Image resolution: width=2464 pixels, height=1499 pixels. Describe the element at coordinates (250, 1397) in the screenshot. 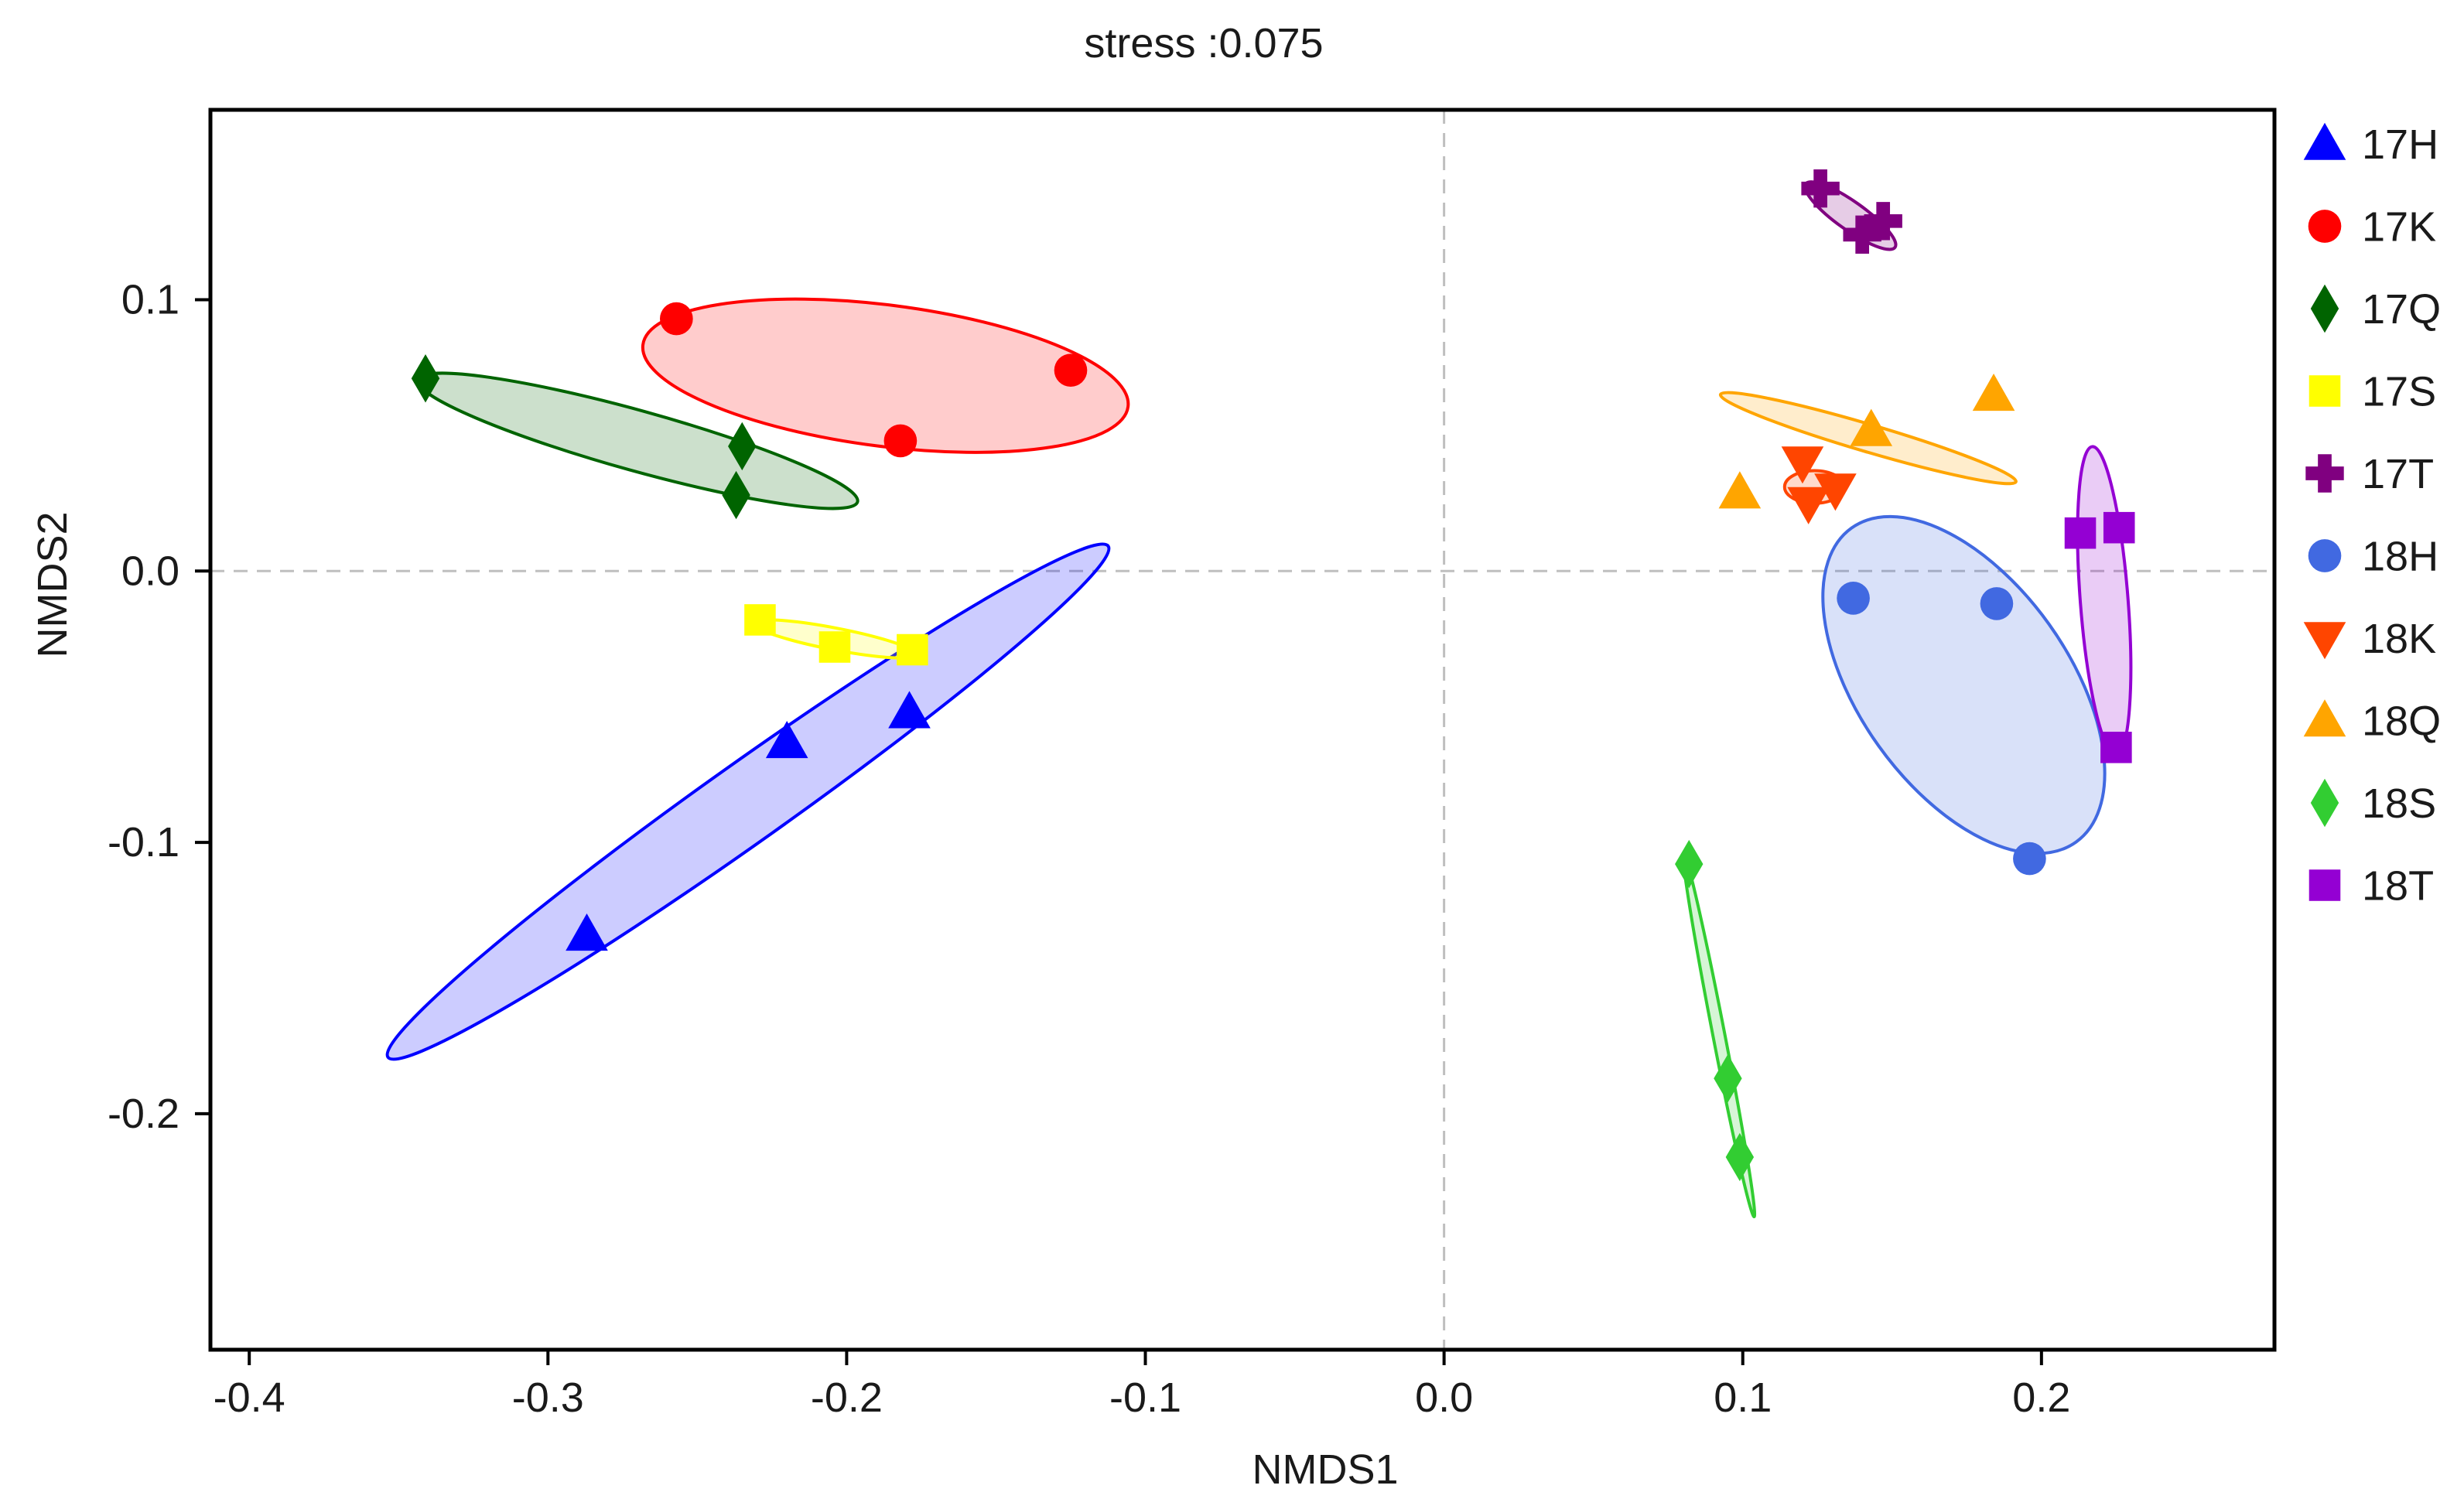

I see `x-tick-label: -0.4` at that location.